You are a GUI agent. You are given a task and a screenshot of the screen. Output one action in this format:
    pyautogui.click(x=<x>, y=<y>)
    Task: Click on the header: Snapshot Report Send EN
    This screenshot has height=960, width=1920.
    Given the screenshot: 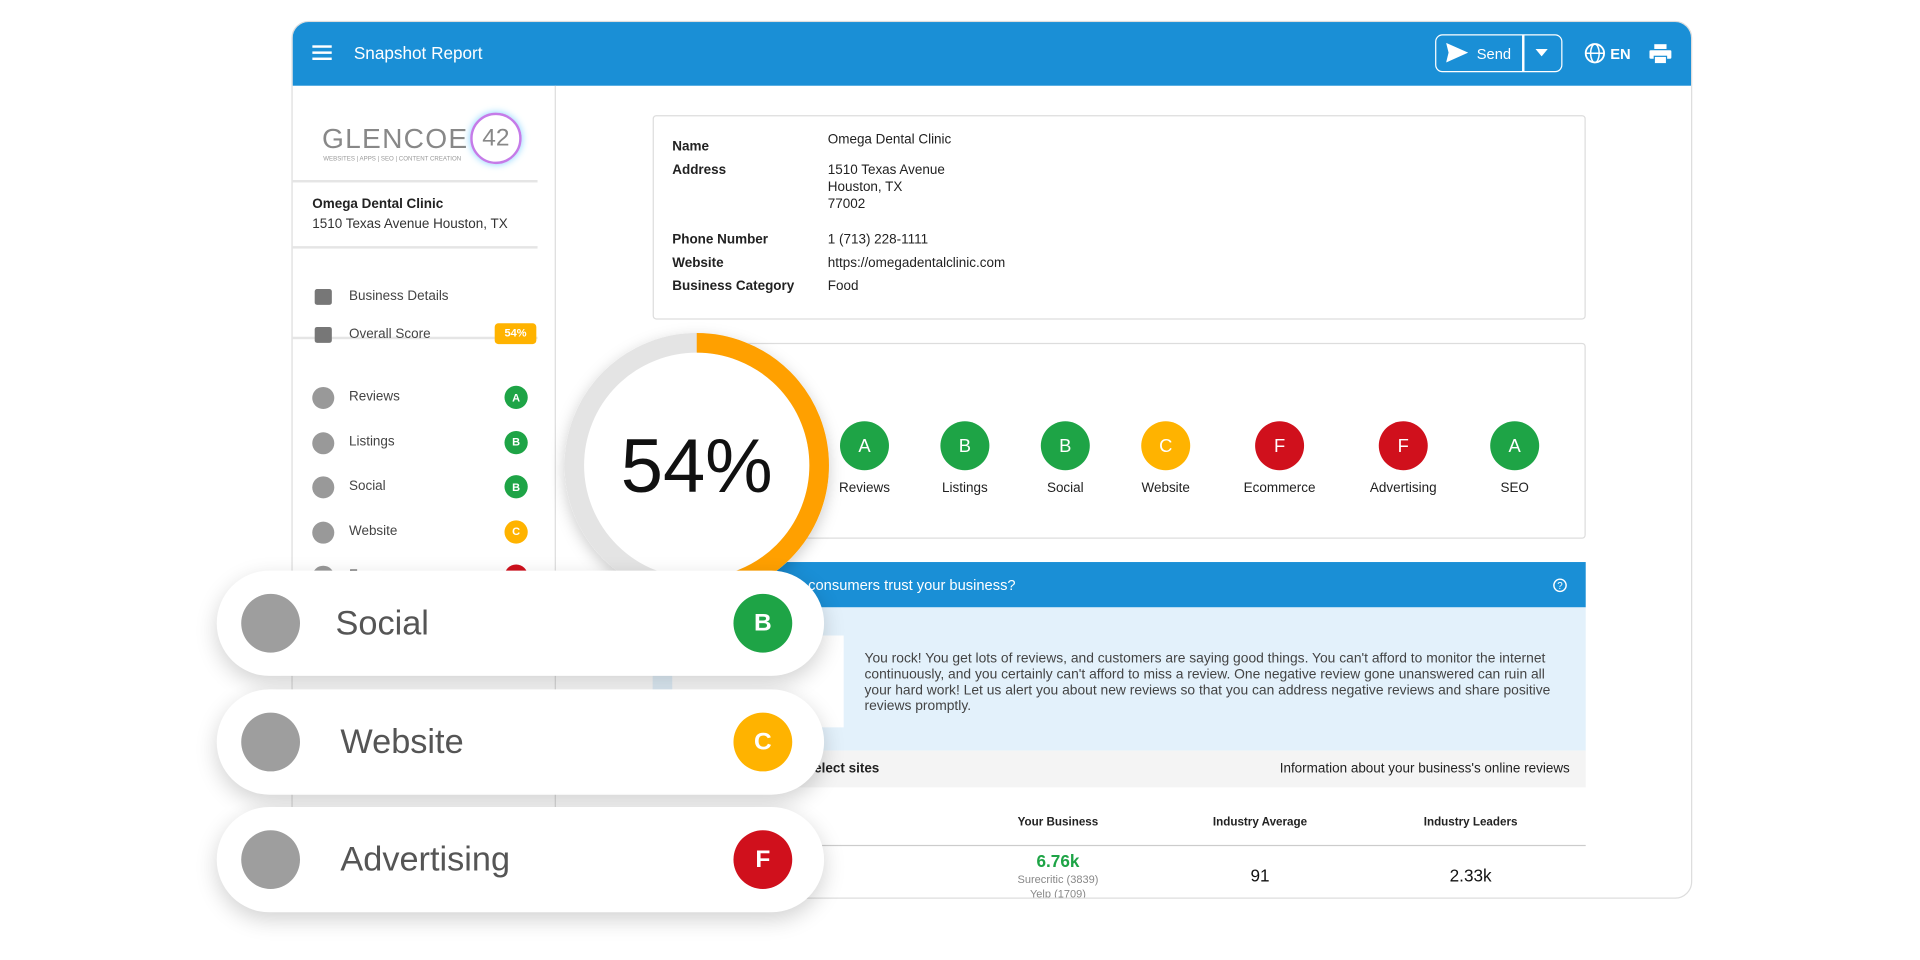 What is the action you would take?
    pyautogui.click(x=992, y=54)
    